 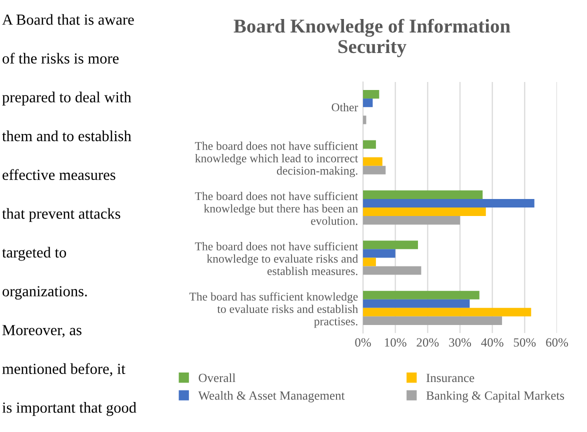 What do you see at coordinates (492, 342) in the screenshot?
I see `x-tick-label: 40%` at bounding box center [492, 342].